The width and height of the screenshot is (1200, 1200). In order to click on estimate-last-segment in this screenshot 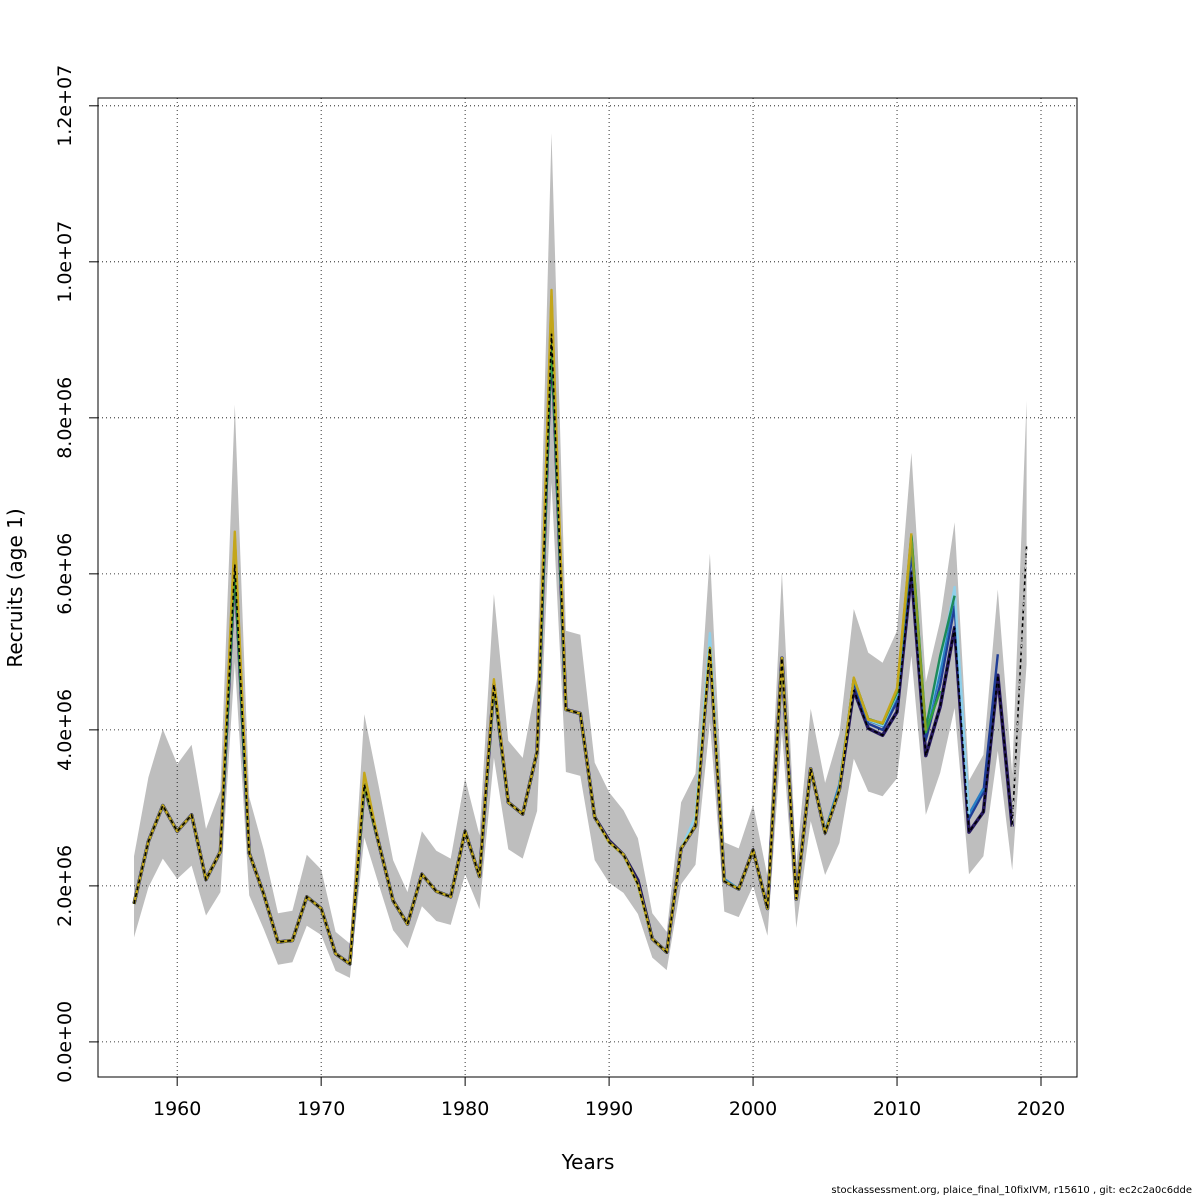, I will do `click(1019, 686)`.